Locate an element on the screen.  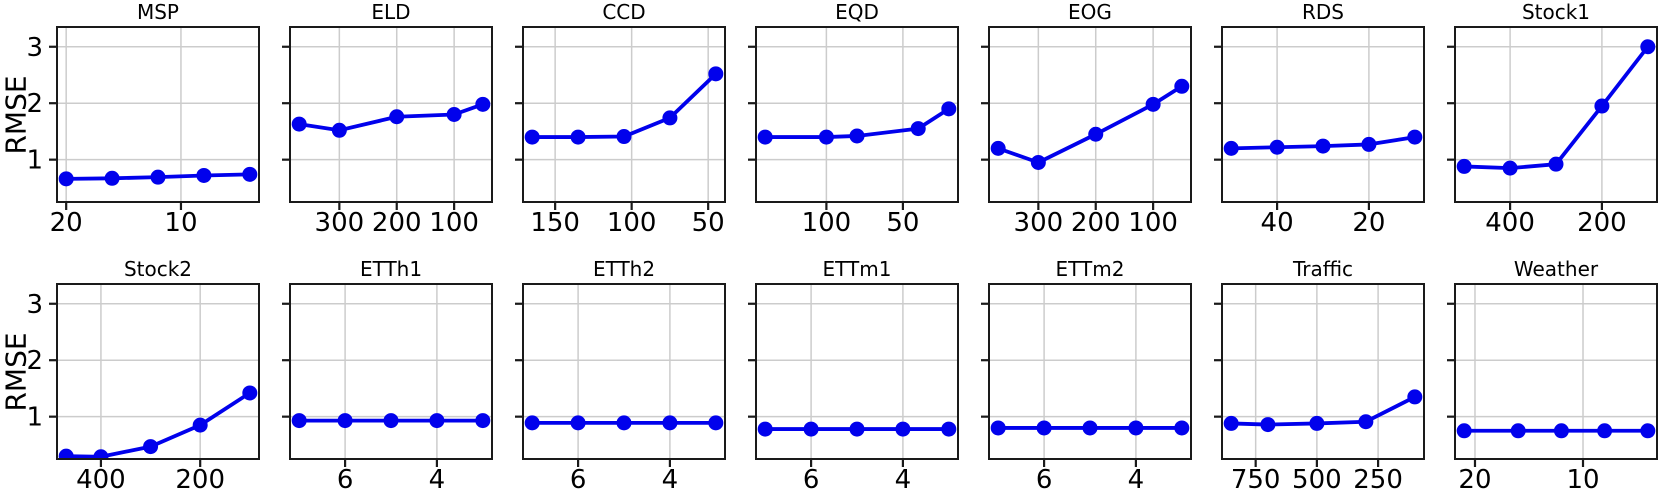
subplot-title: RDS is located at coordinates (1323, 12).